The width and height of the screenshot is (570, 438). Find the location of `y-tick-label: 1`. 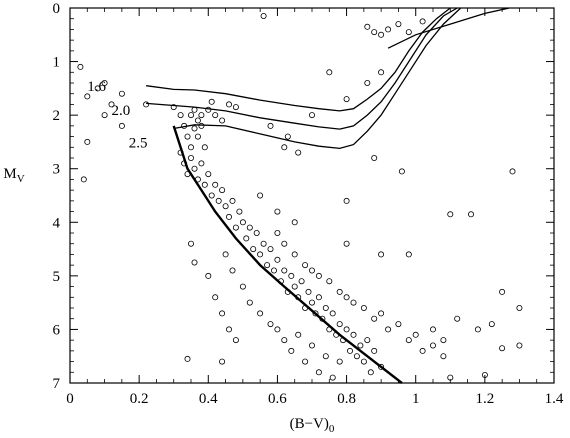

y-tick-label: 1 is located at coordinates (57, 63).